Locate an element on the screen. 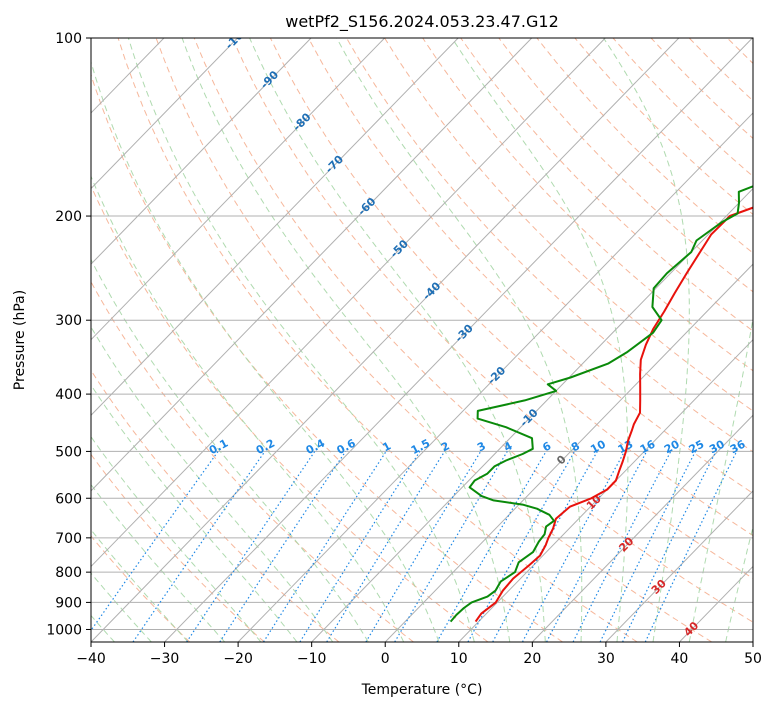  y-tick-label: 100 is located at coordinates (68, 39).